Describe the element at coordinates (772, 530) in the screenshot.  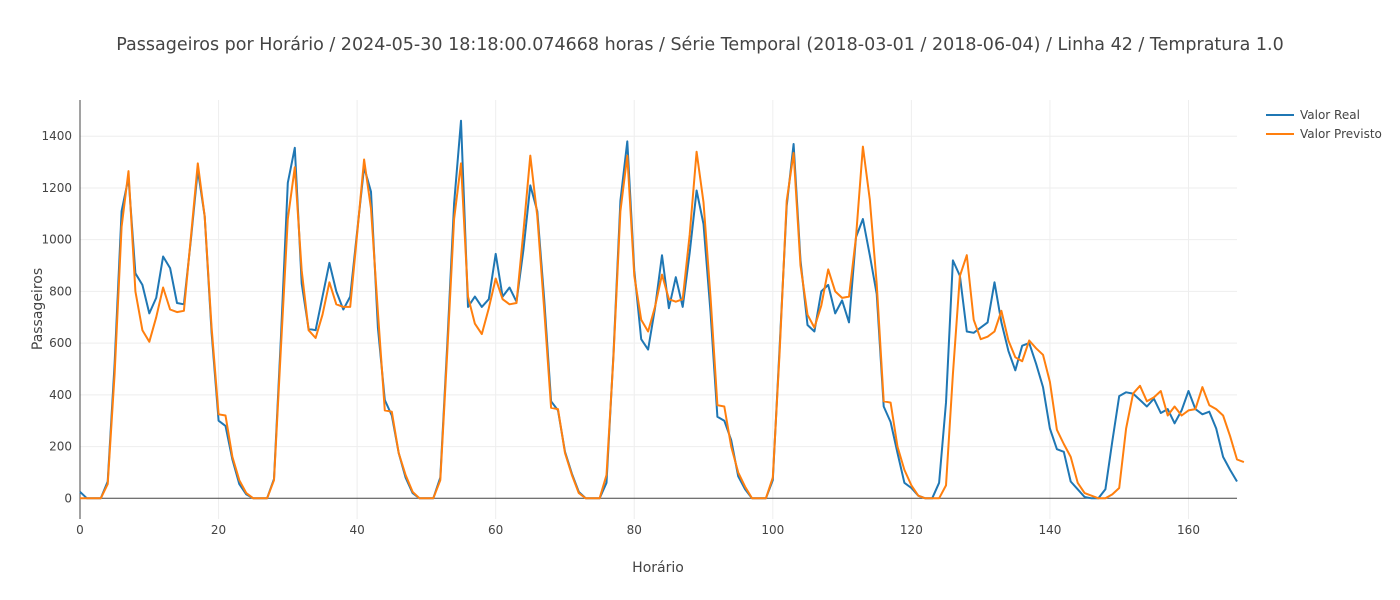
I see `x-tick-label: 100` at that location.